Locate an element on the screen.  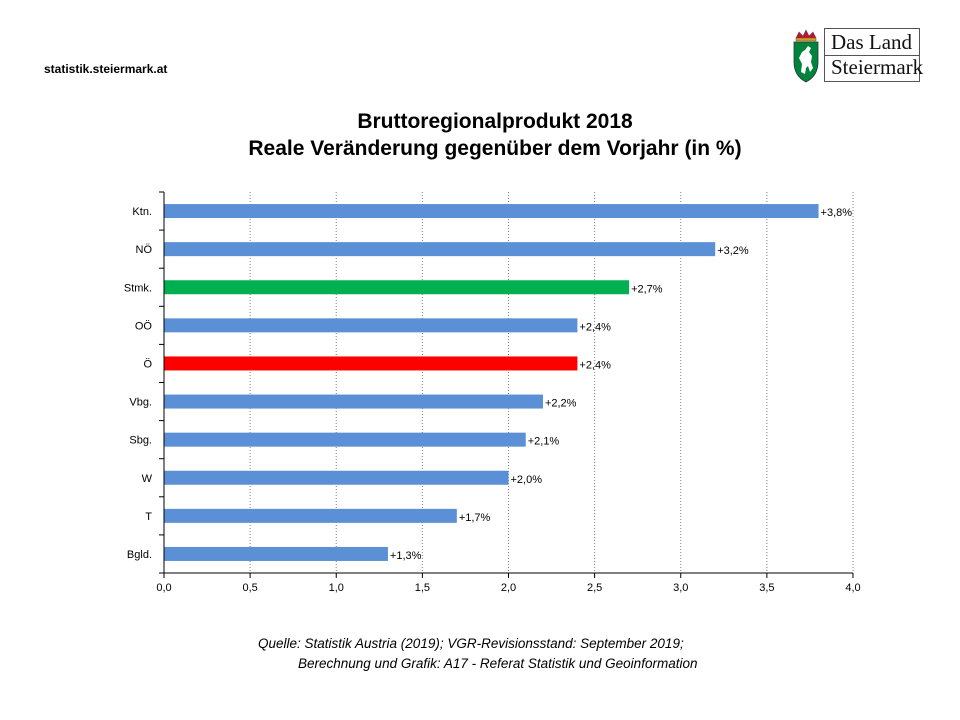
x-tick-label: 3,0 is located at coordinates (680, 588).